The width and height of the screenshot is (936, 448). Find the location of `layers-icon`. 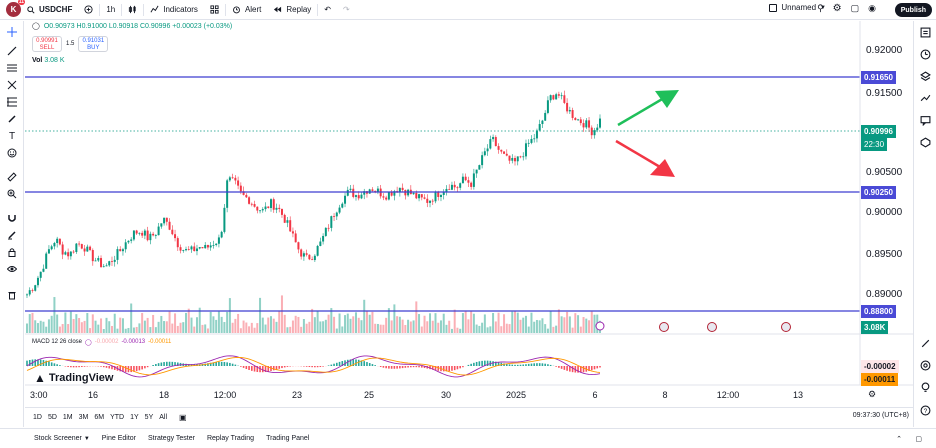

layers-icon is located at coordinates (925, 76).